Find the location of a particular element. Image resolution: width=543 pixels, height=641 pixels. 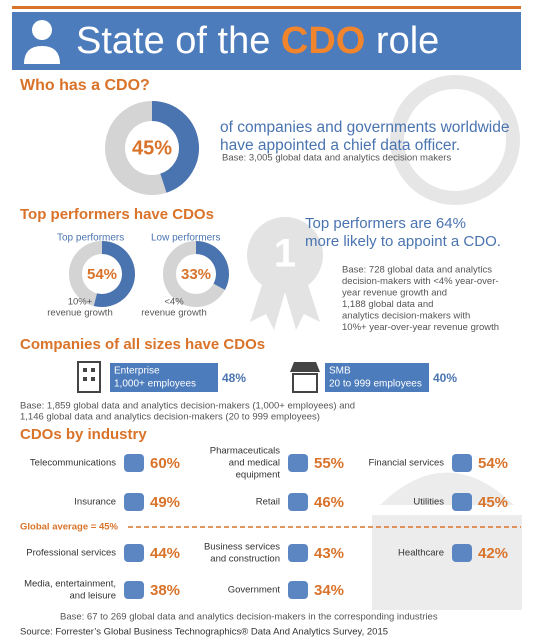

person-icon is located at coordinates (42, 42).